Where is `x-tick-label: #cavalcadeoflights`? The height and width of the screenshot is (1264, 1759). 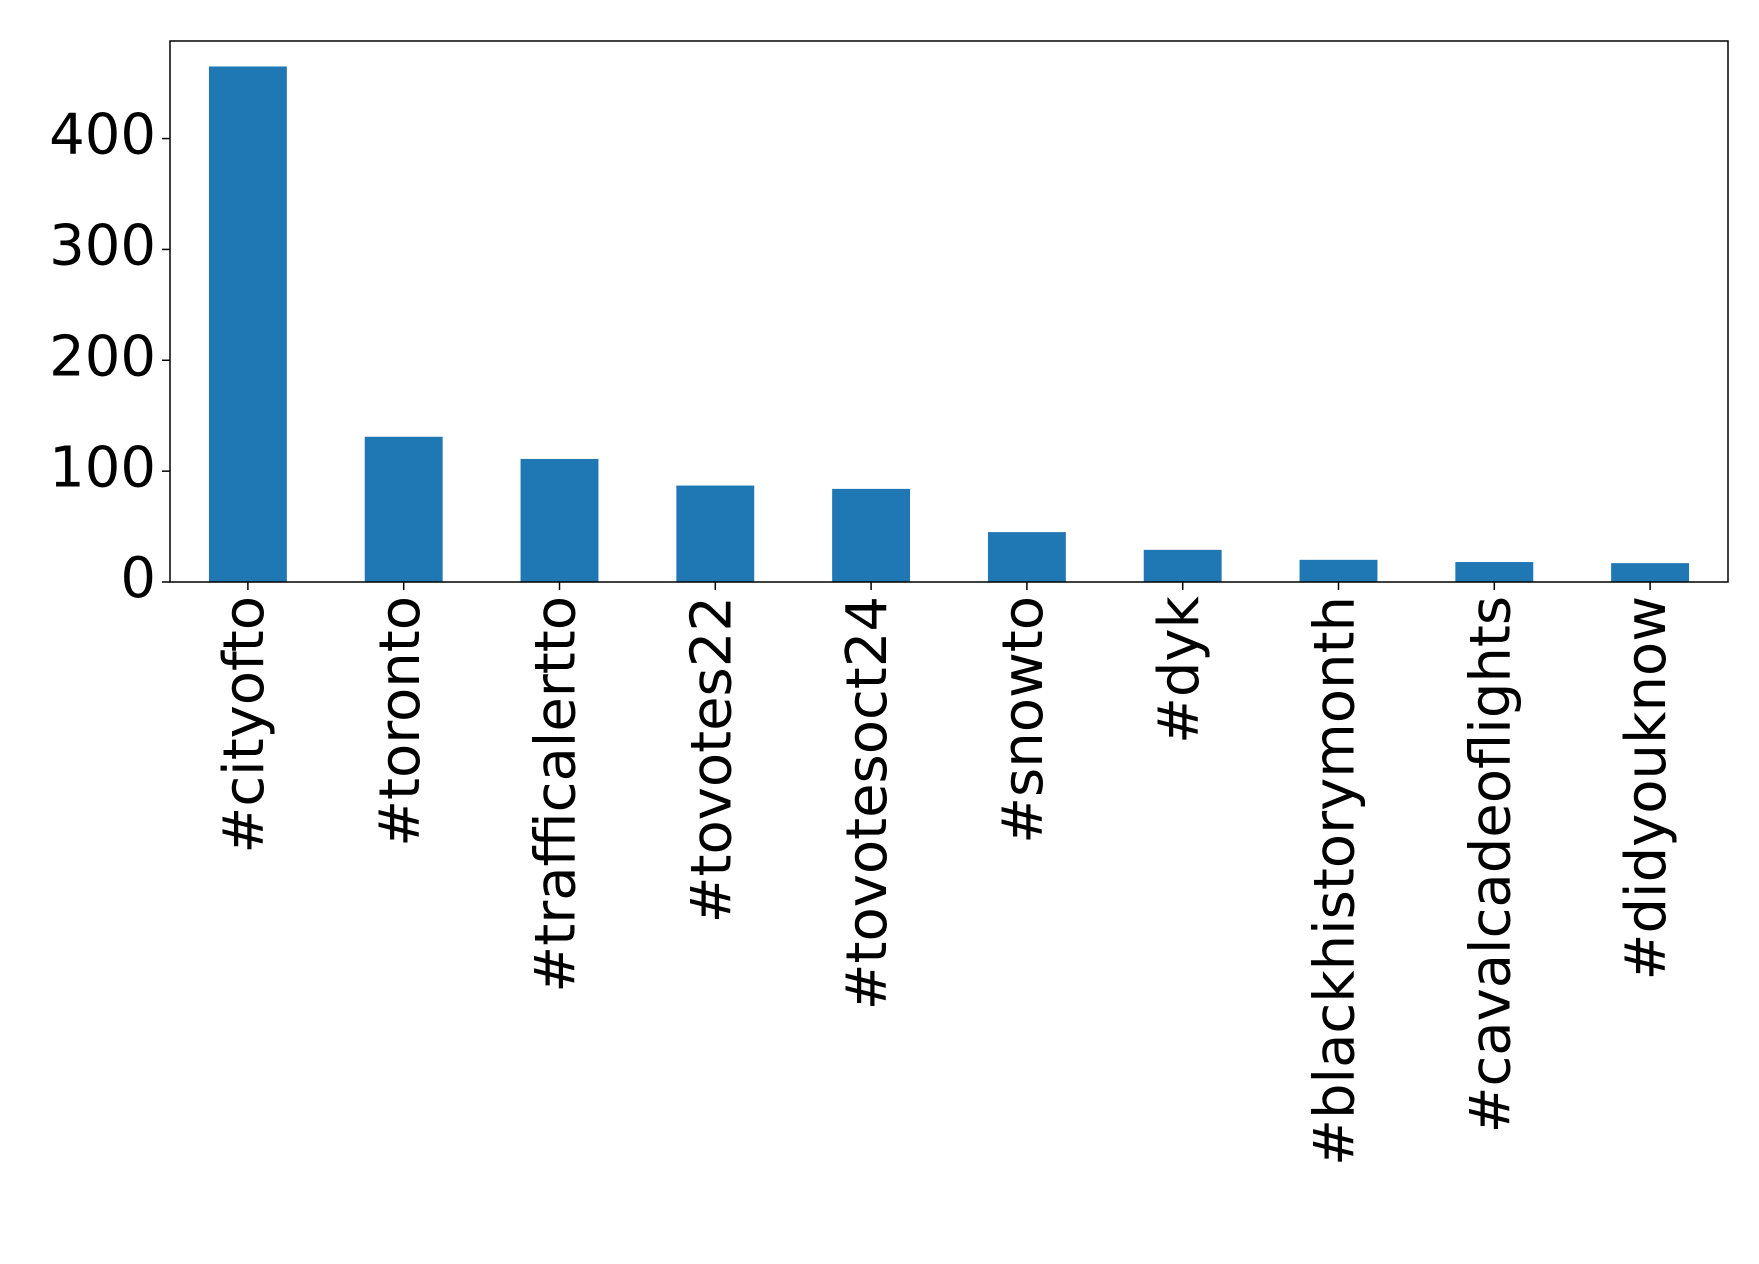 x-tick-label: #cavalcadeoflights is located at coordinates (1490, 864).